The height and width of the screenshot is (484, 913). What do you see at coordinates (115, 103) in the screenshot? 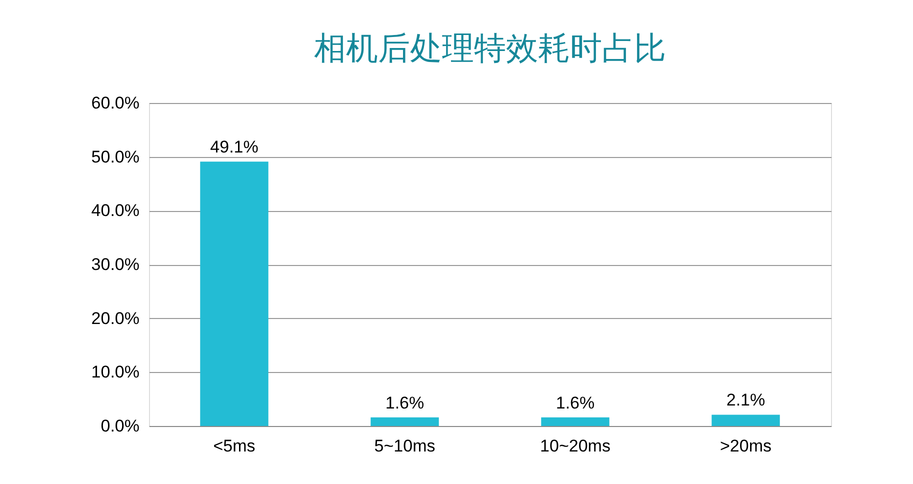
I see `y-tick-label: 60.0%` at bounding box center [115, 103].